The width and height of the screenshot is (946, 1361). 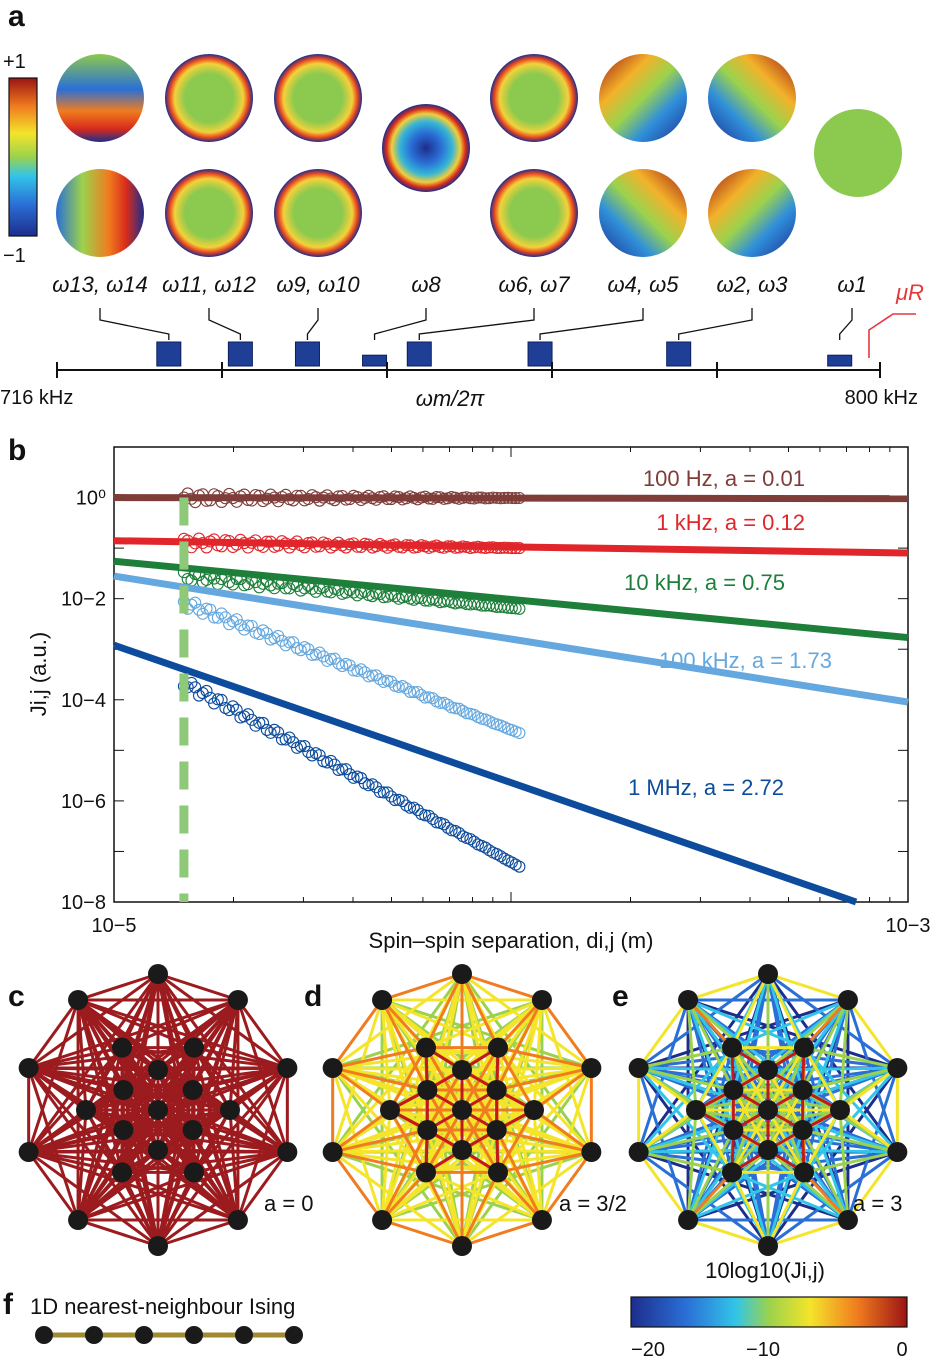 What do you see at coordinates (44, 1335) in the screenshot?
I see `ising-spin` at bounding box center [44, 1335].